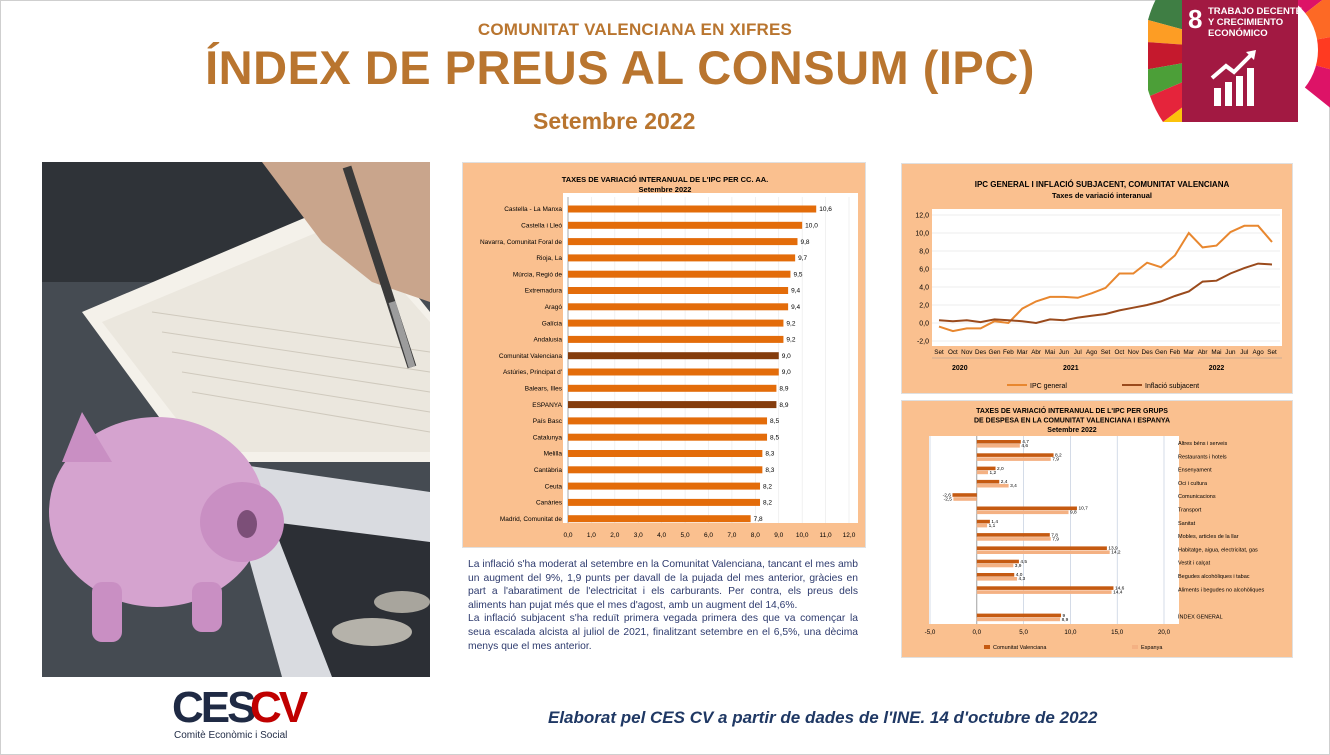 This screenshot has width=1330, height=755. I want to click on value-label: 1,1, so click(992, 526).